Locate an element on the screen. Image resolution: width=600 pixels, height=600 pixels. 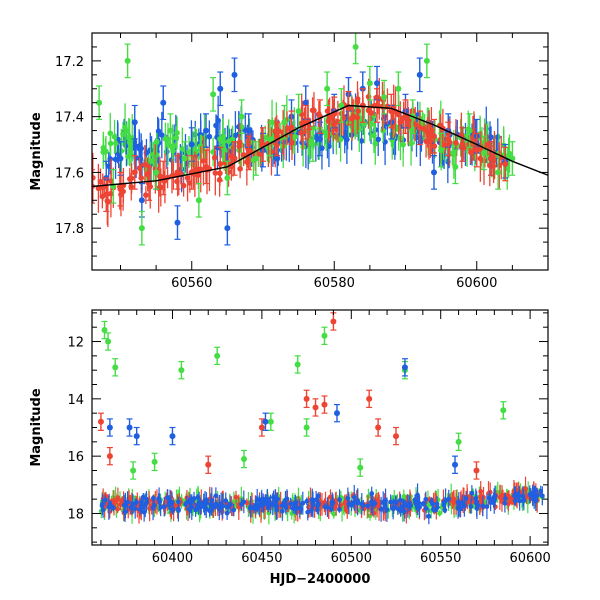
x-axis-label: HJD−2400000 is located at coordinates (320, 579).